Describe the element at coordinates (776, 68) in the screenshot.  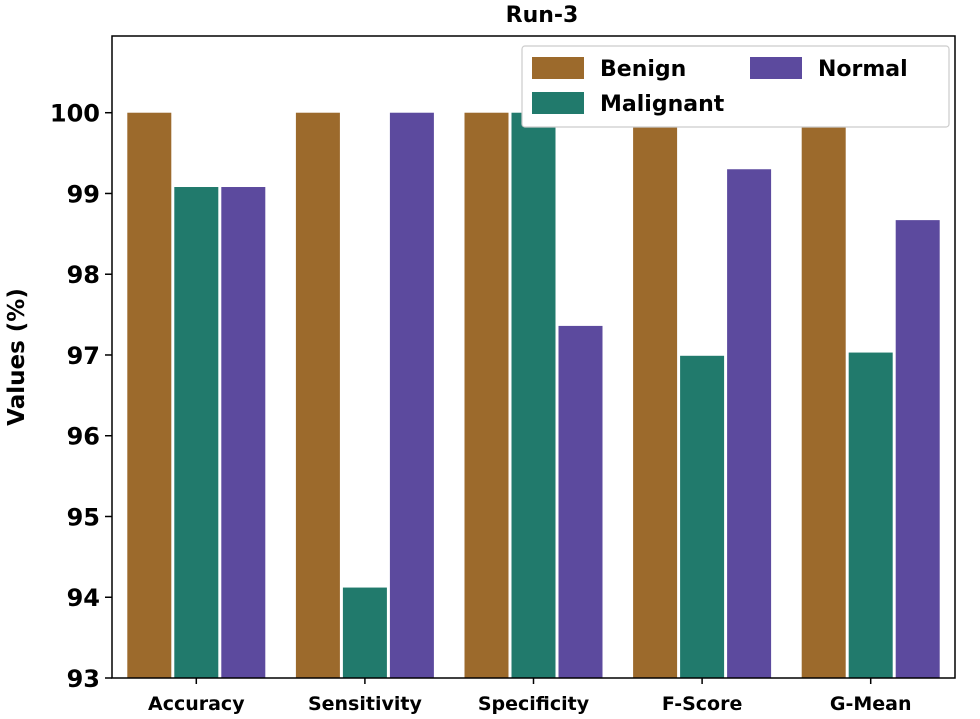
I see `legend-swatch-normal` at that location.